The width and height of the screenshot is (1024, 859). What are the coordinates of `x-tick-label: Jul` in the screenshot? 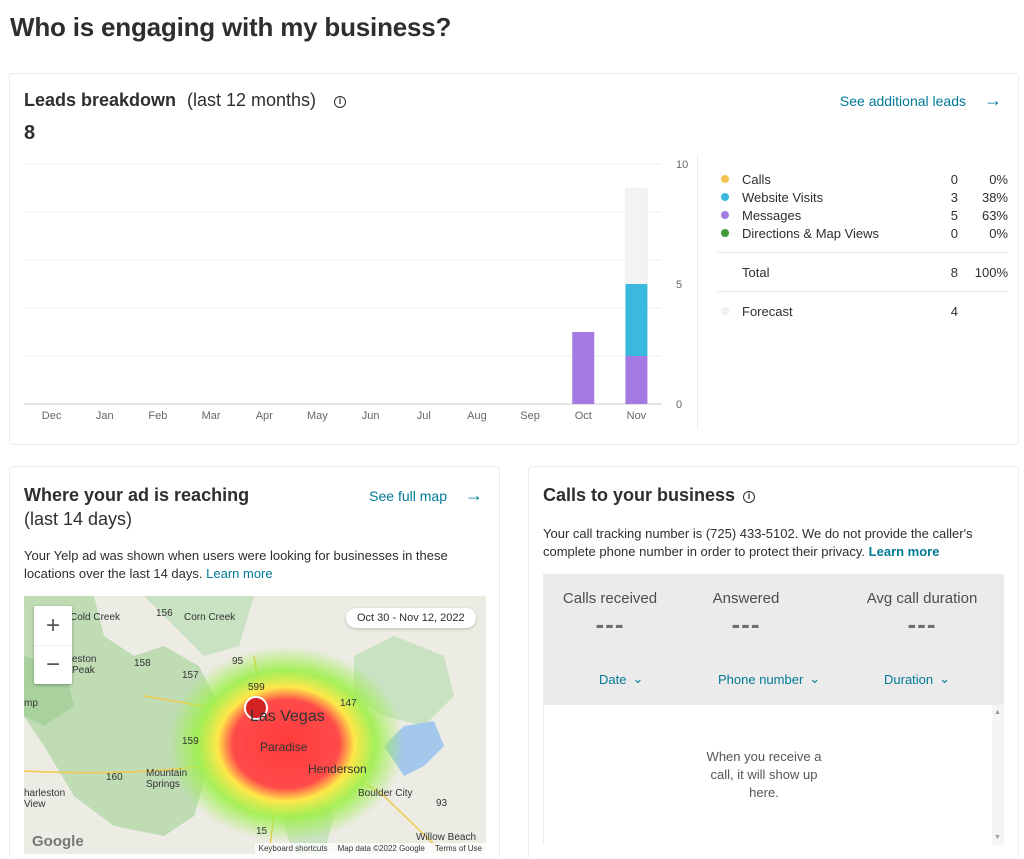 It's located at (424, 416).